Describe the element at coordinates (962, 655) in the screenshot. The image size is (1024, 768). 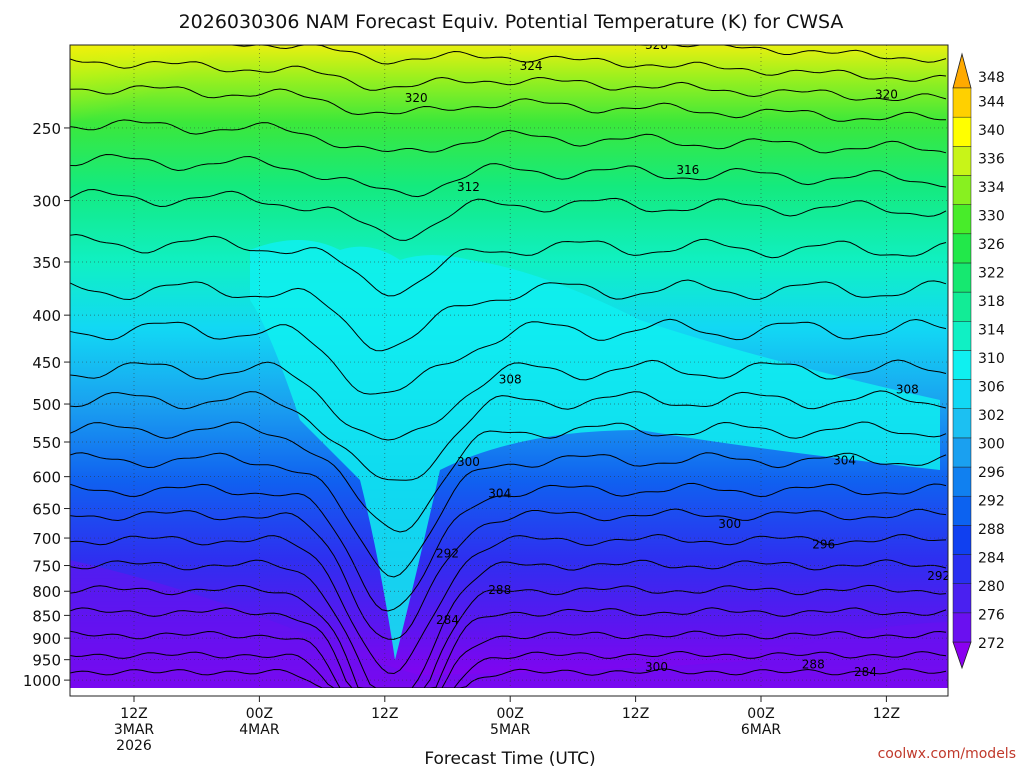
I see `colorbar-min-arrow` at that location.